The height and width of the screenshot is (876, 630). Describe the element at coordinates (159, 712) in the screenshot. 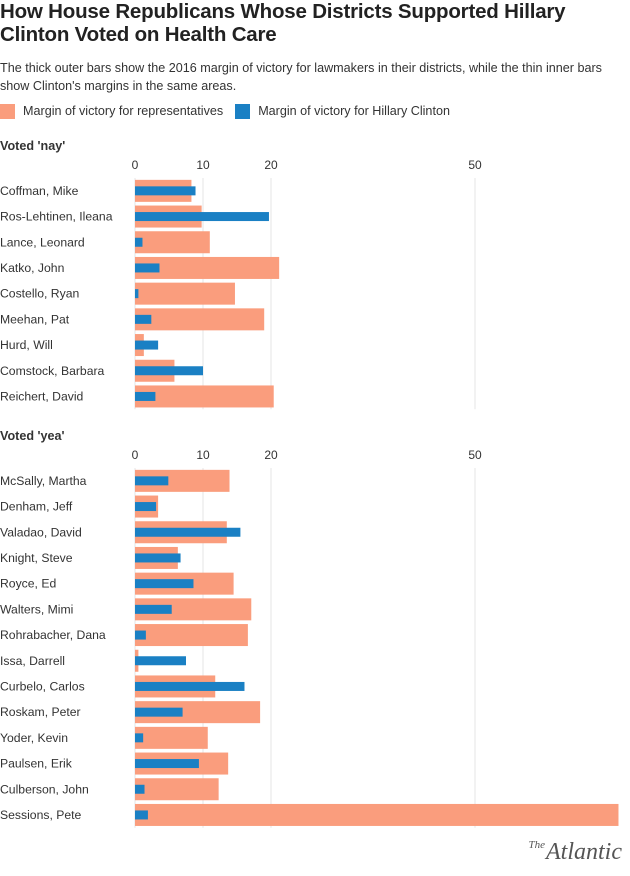

I see `bar-clinton-roskam-peter` at that location.